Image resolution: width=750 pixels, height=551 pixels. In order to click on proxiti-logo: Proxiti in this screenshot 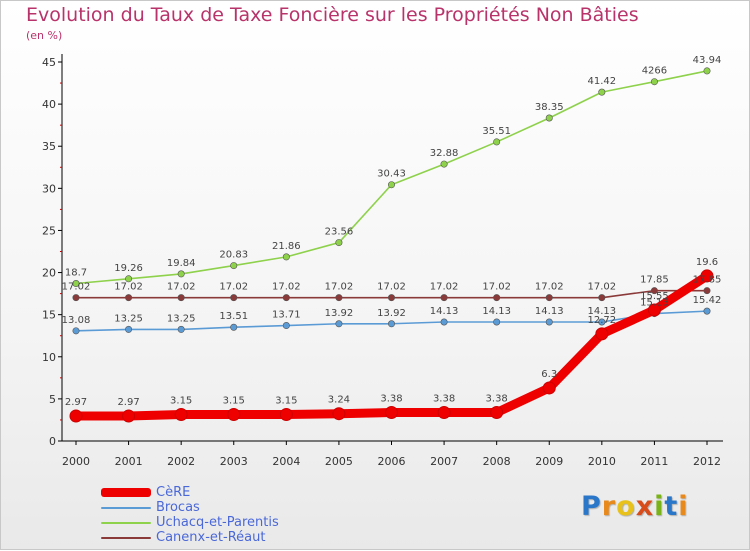, I will do `click(635, 506)`.